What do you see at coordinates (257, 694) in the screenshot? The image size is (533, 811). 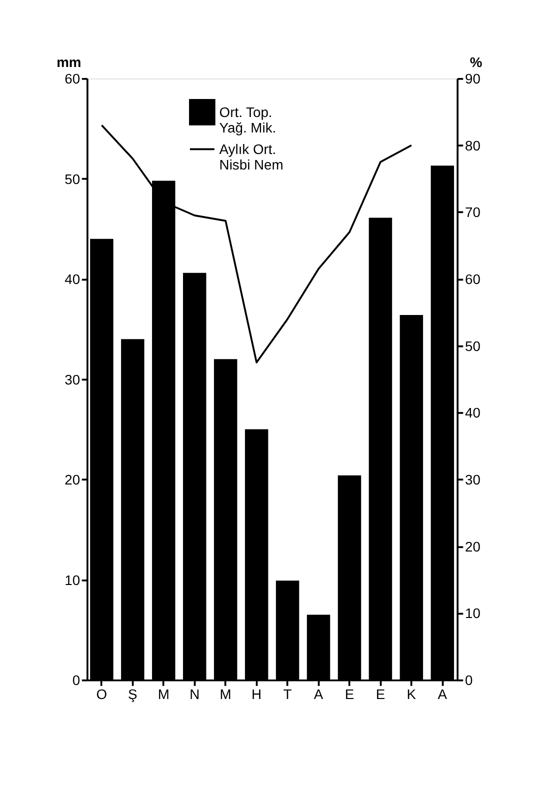 I see `x-tick-label: H` at bounding box center [257, 694].